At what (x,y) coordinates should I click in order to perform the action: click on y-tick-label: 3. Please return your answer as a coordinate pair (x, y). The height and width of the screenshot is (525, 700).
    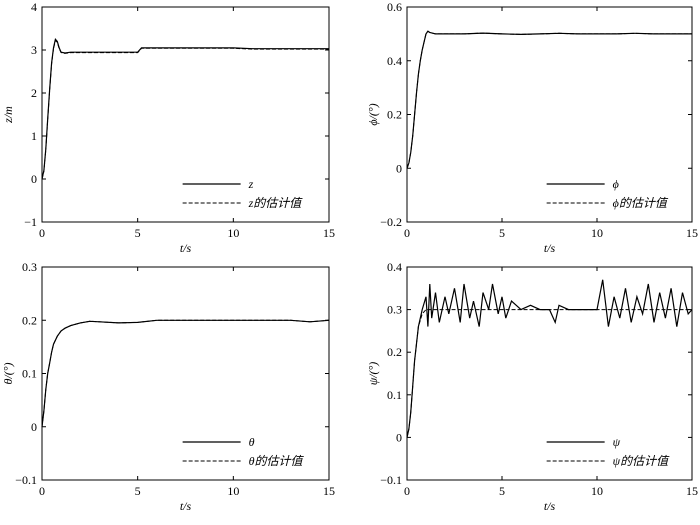
    Looking at the image, I should click on (34, 50).